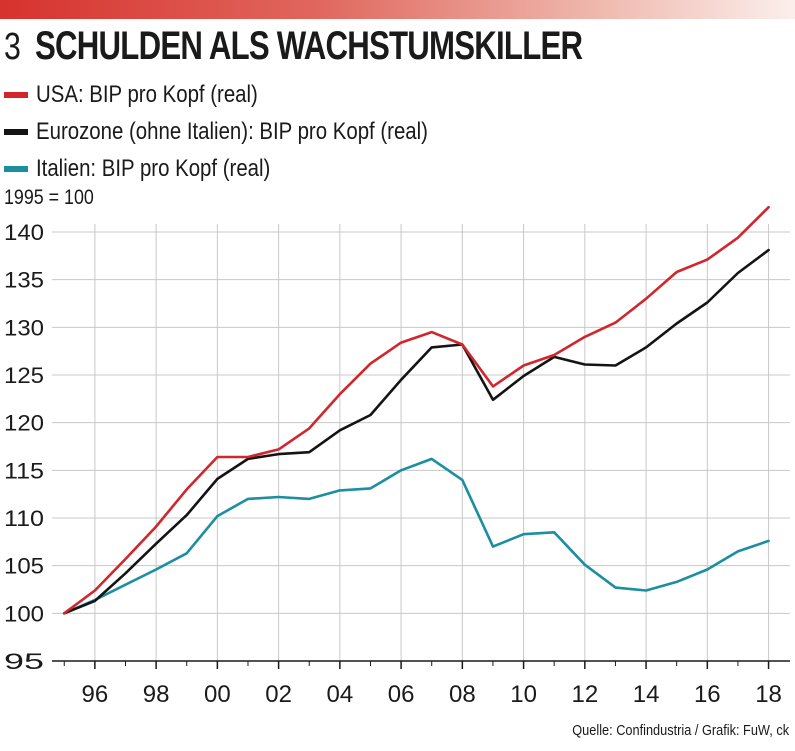  I want to click on chart-header: 3 SCHULDEN ALS WACHSTUMSKILLER, so click(370, 50).